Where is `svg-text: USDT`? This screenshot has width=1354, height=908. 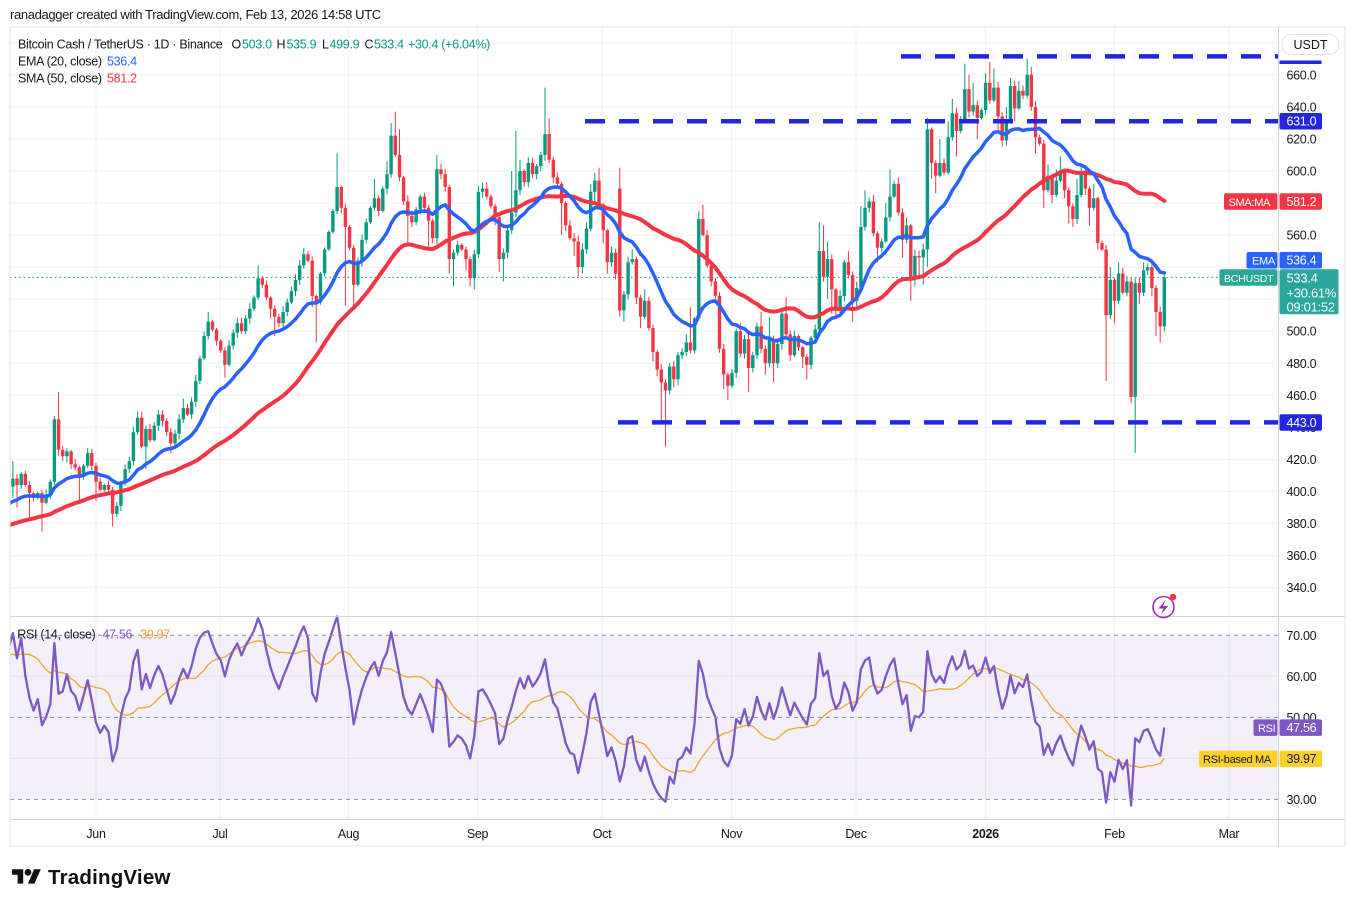
svg-text: USDT is located at coordinates (1311, 45).